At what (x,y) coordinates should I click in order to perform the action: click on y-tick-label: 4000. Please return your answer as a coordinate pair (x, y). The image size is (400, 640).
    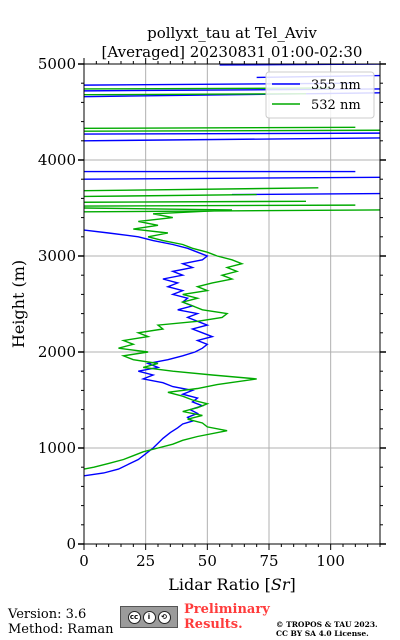
    Looking at the image, I should click on (57, 160).